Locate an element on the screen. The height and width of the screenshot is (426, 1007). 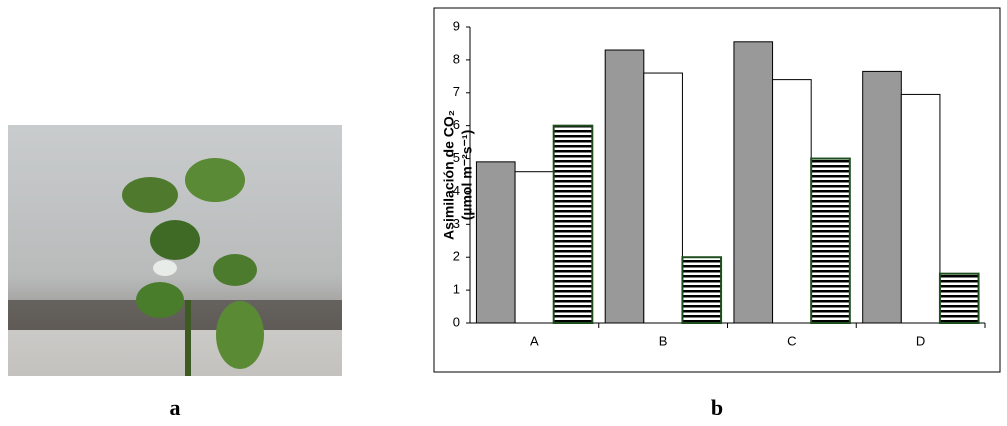
x-tick-label: C is located at coordinates (791, 340).